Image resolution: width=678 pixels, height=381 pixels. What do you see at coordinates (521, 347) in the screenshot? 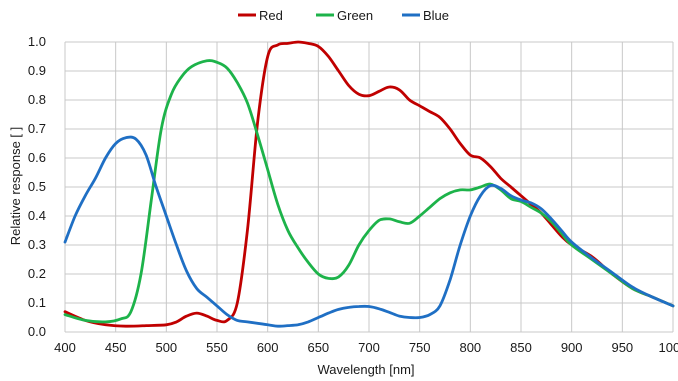
I see `x-tick-label: 850` at bounding box center [521, 347].